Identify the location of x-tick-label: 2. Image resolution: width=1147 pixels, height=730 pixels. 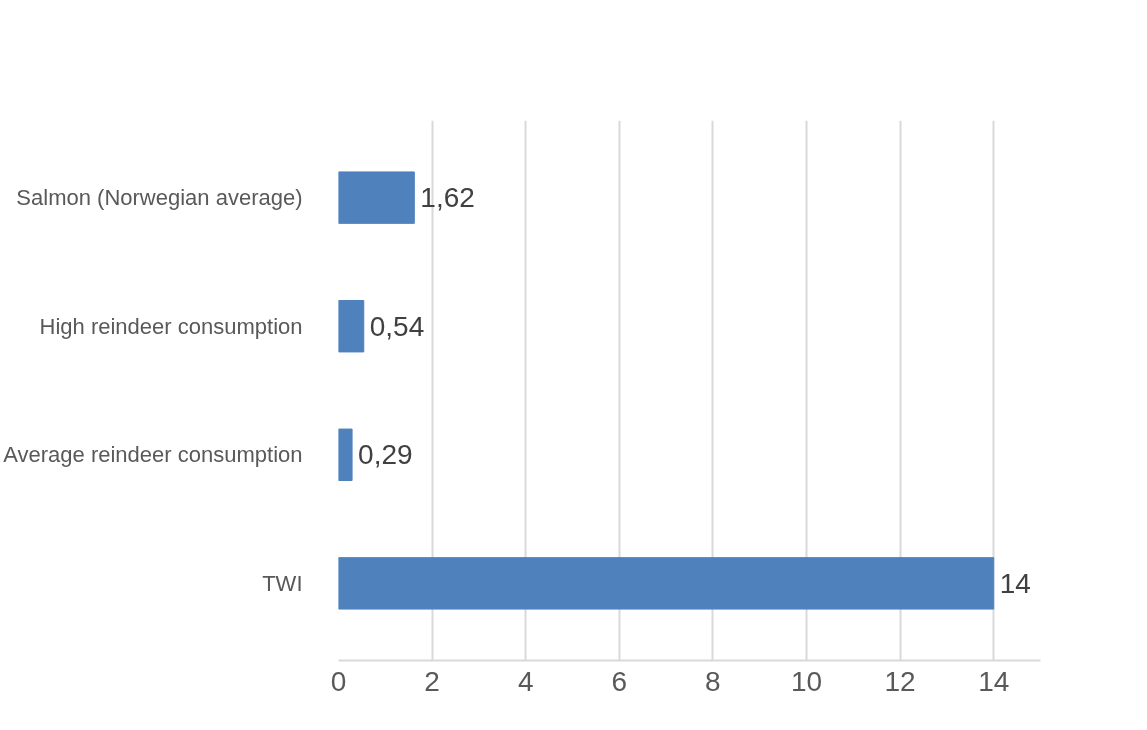
(432, 681).